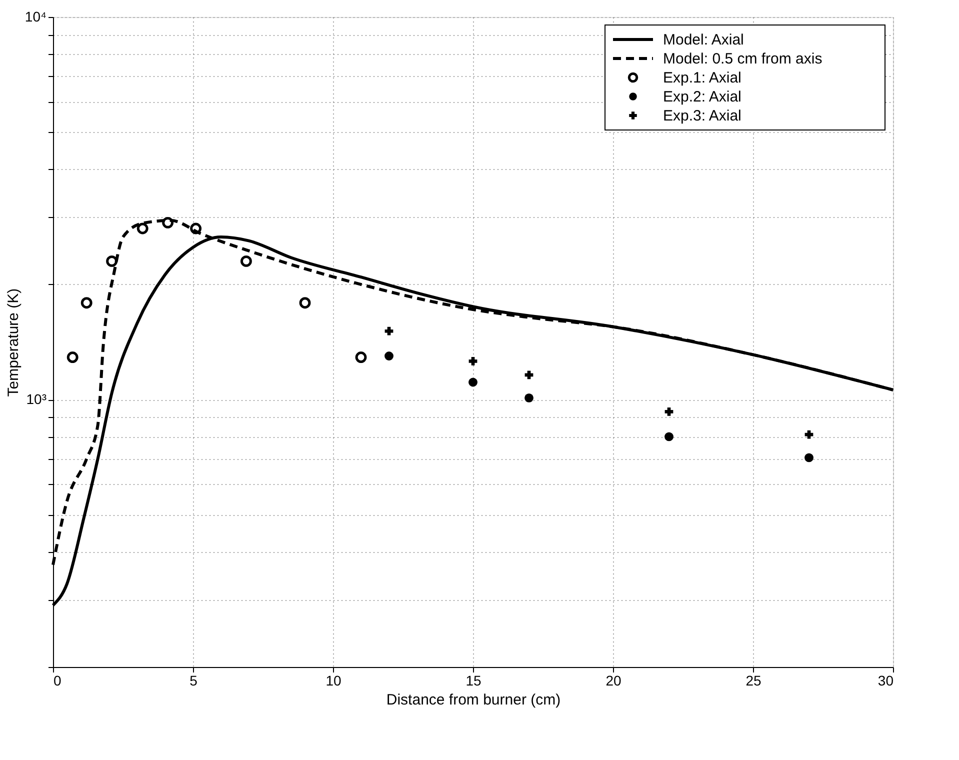  I want to click on legend-label: Exp.3: Axial, so click(702, 116).